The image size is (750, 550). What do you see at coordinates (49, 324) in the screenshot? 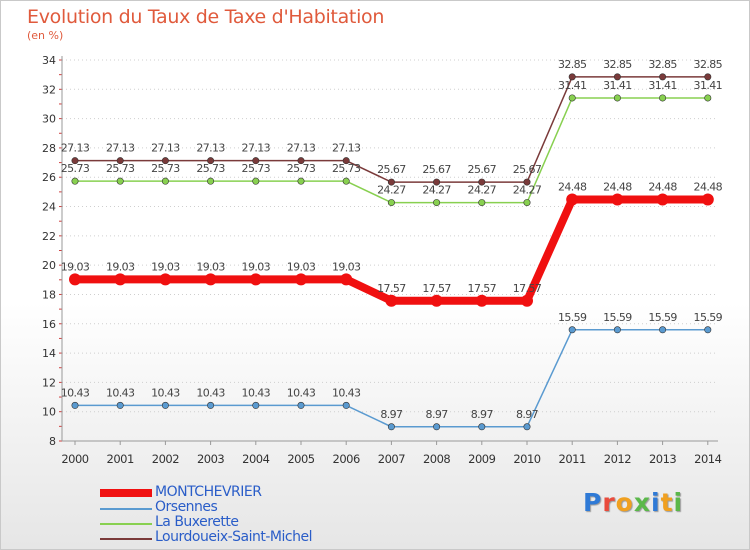
I see `y-tick-label: 16` at bounding box center [49, 324].